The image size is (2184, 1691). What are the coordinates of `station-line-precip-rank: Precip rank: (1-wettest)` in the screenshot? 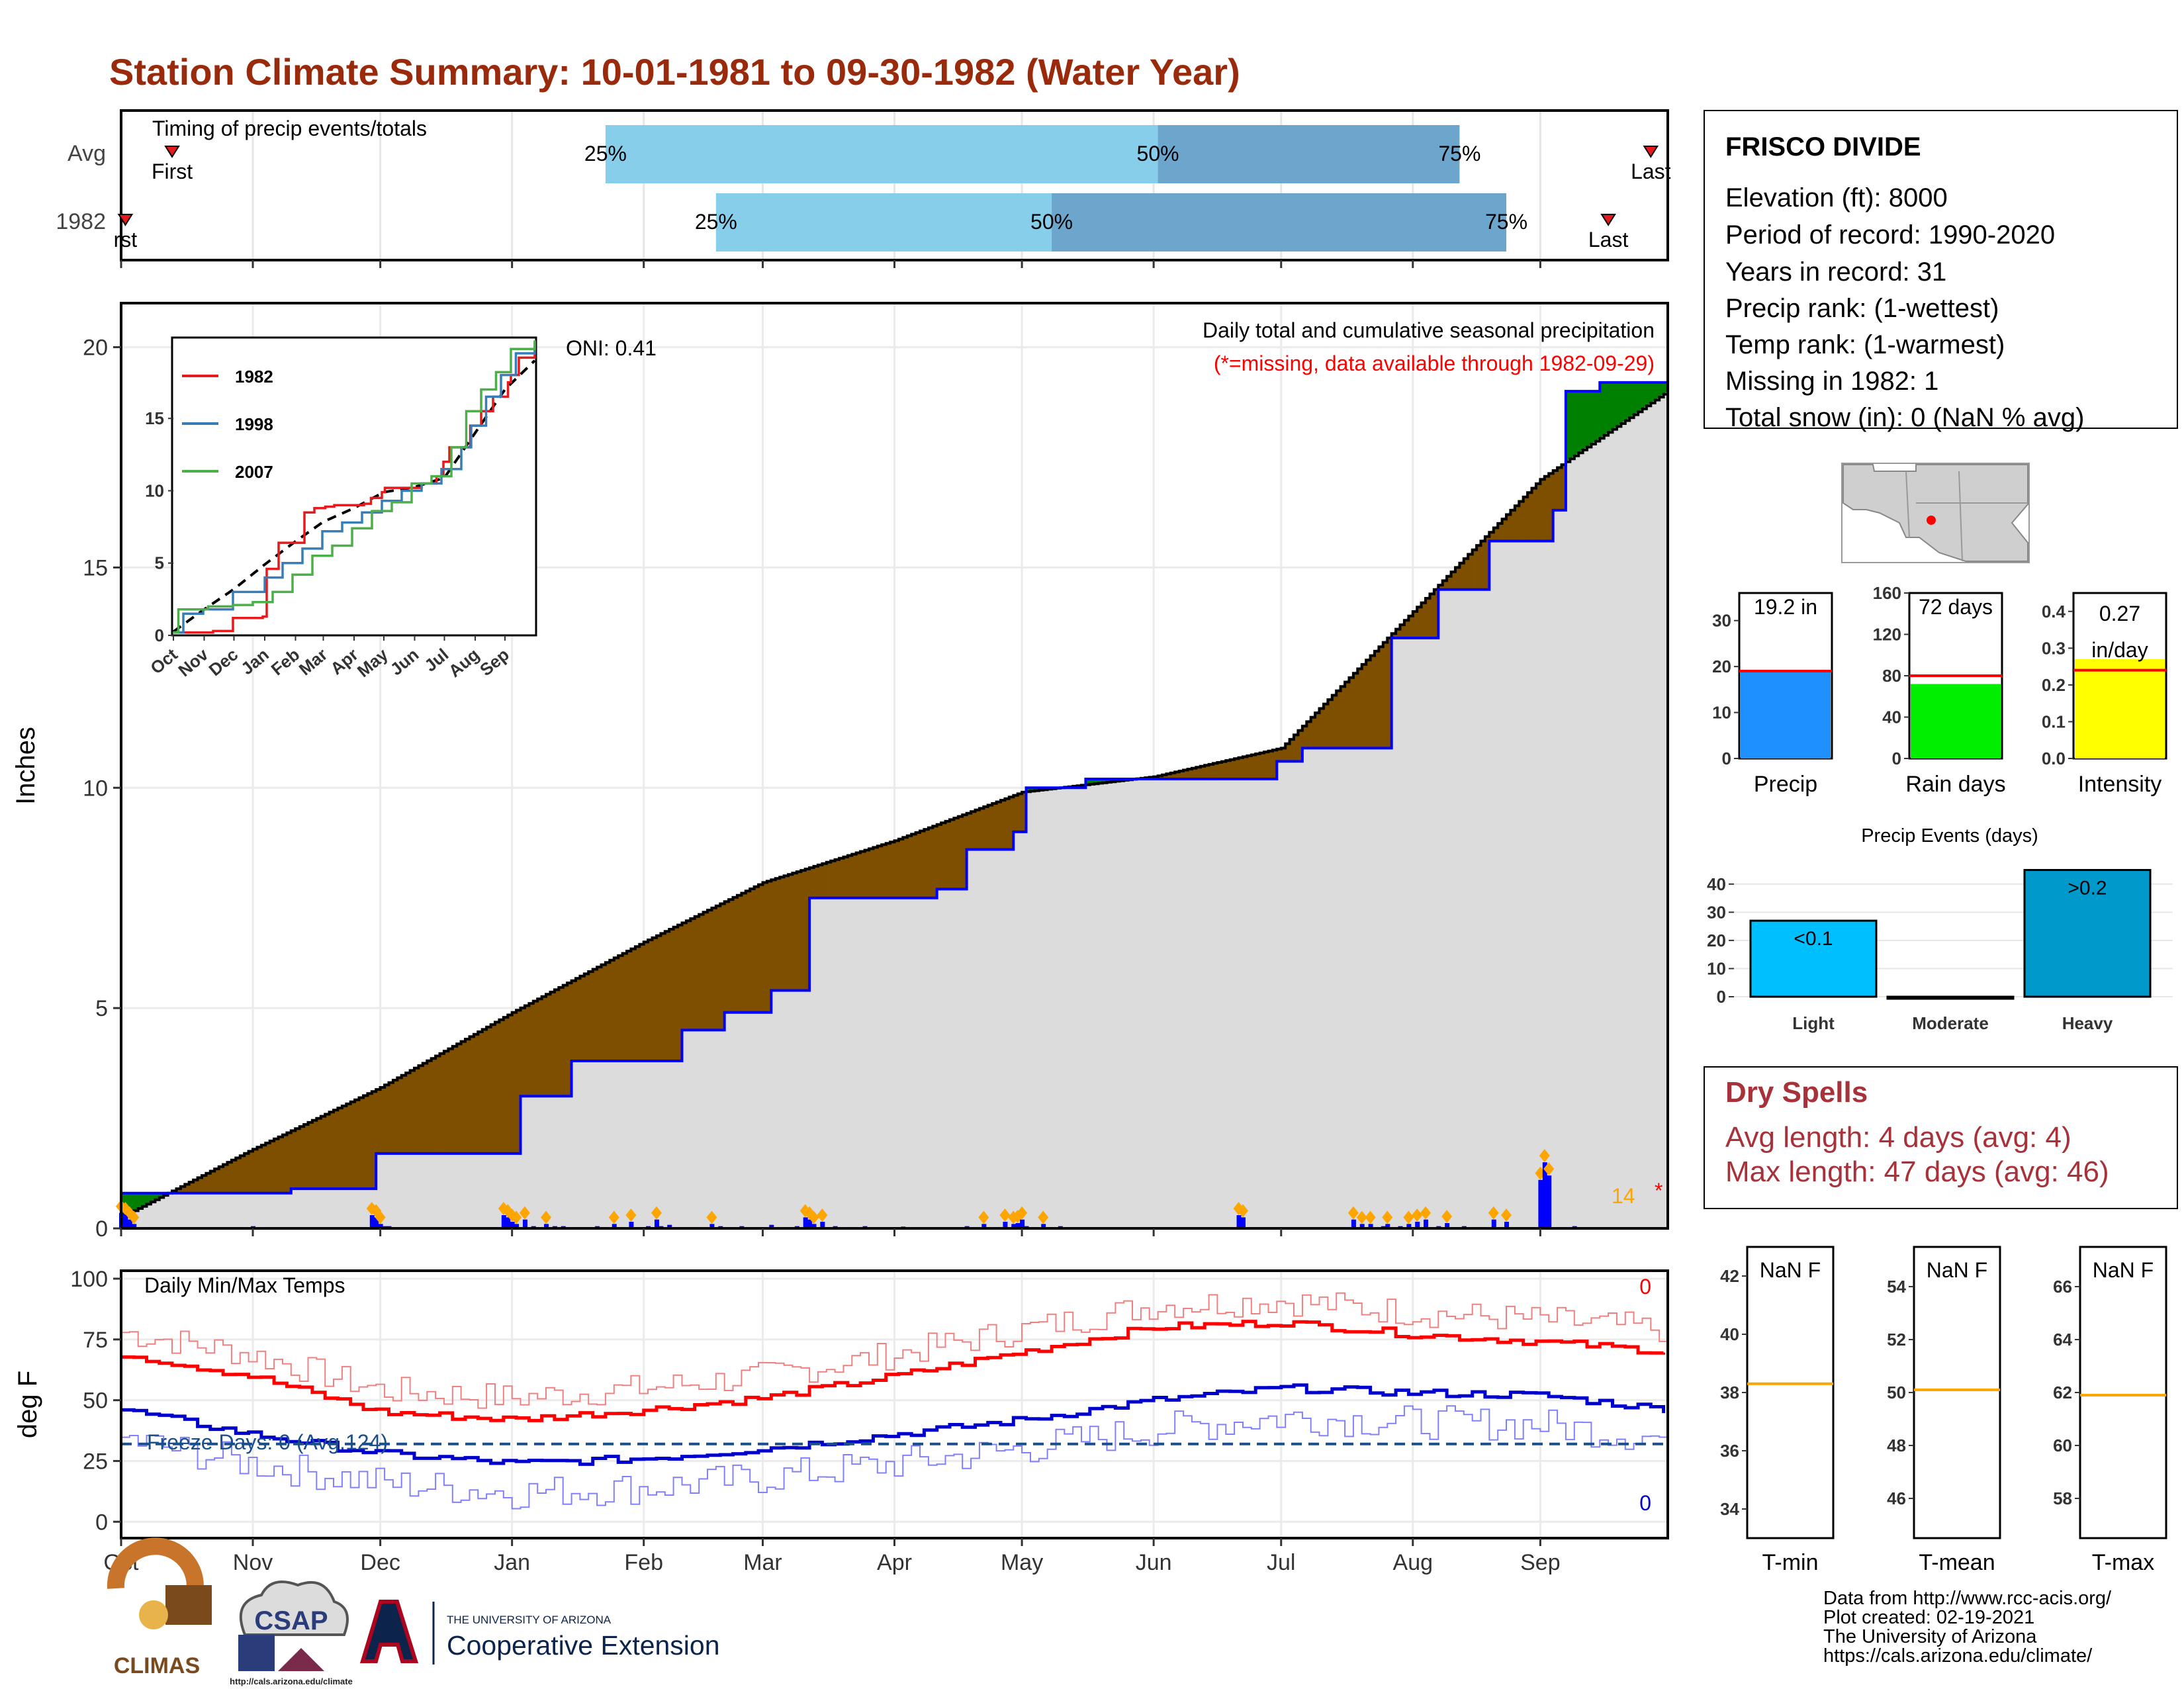 It's located at (1862, 308).